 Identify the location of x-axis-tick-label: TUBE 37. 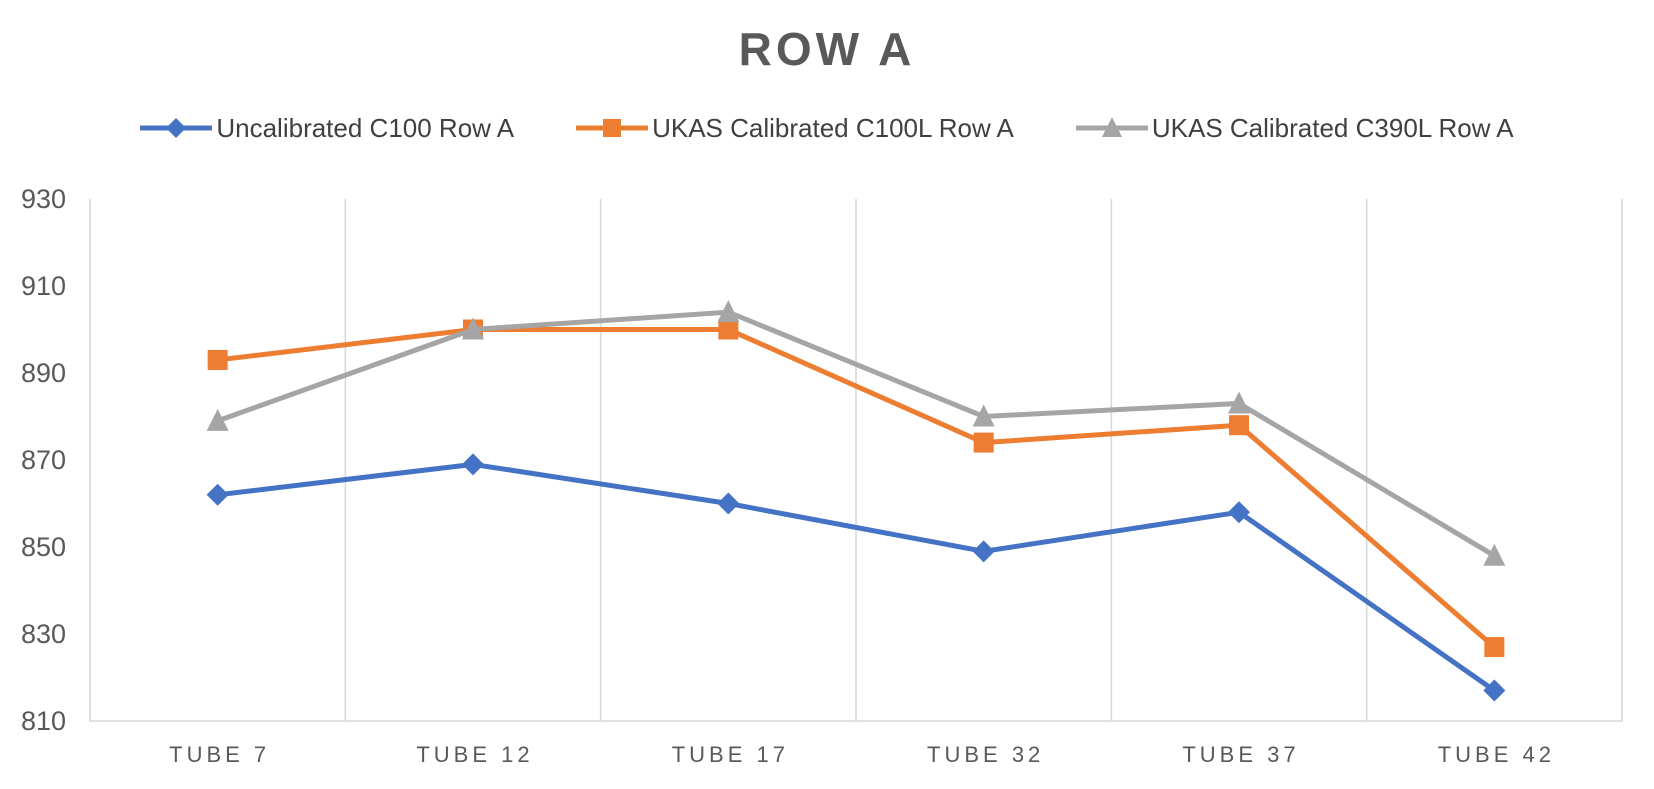
(1240, 754).